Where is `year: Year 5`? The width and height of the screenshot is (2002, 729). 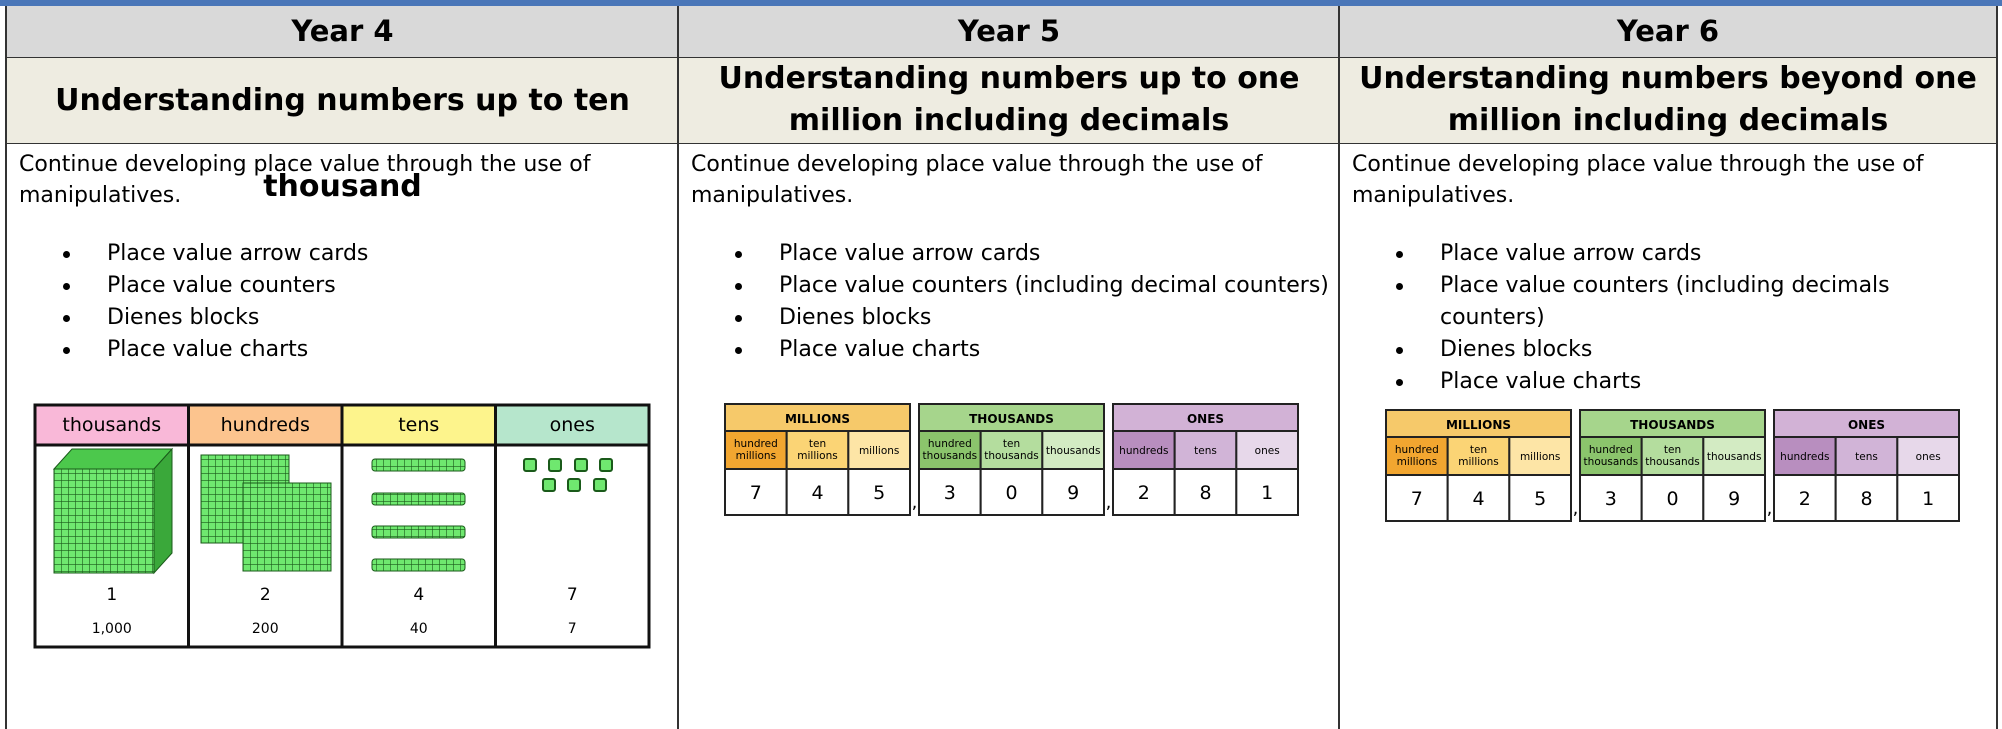
year: Year 5 is located at coordinates (1009, 32).